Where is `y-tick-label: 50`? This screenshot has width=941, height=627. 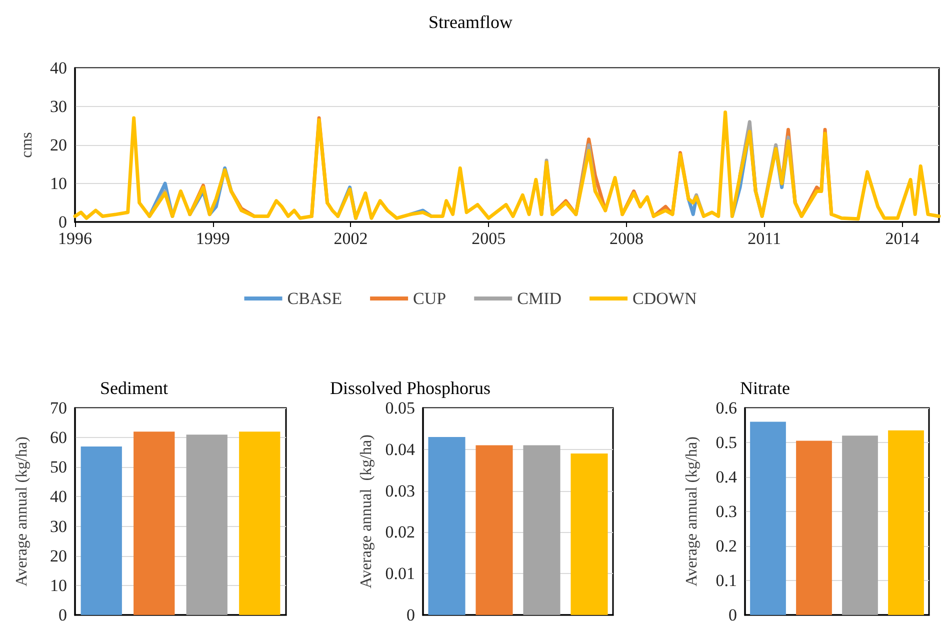
y-tick-label: 50 is located at coordinates (58, 467).